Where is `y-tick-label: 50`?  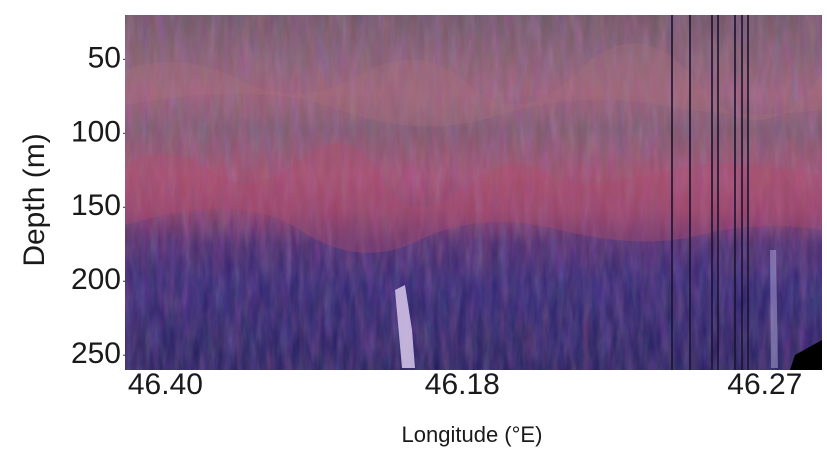 y-tick-label: 50 is located at coordinates (104, 57).